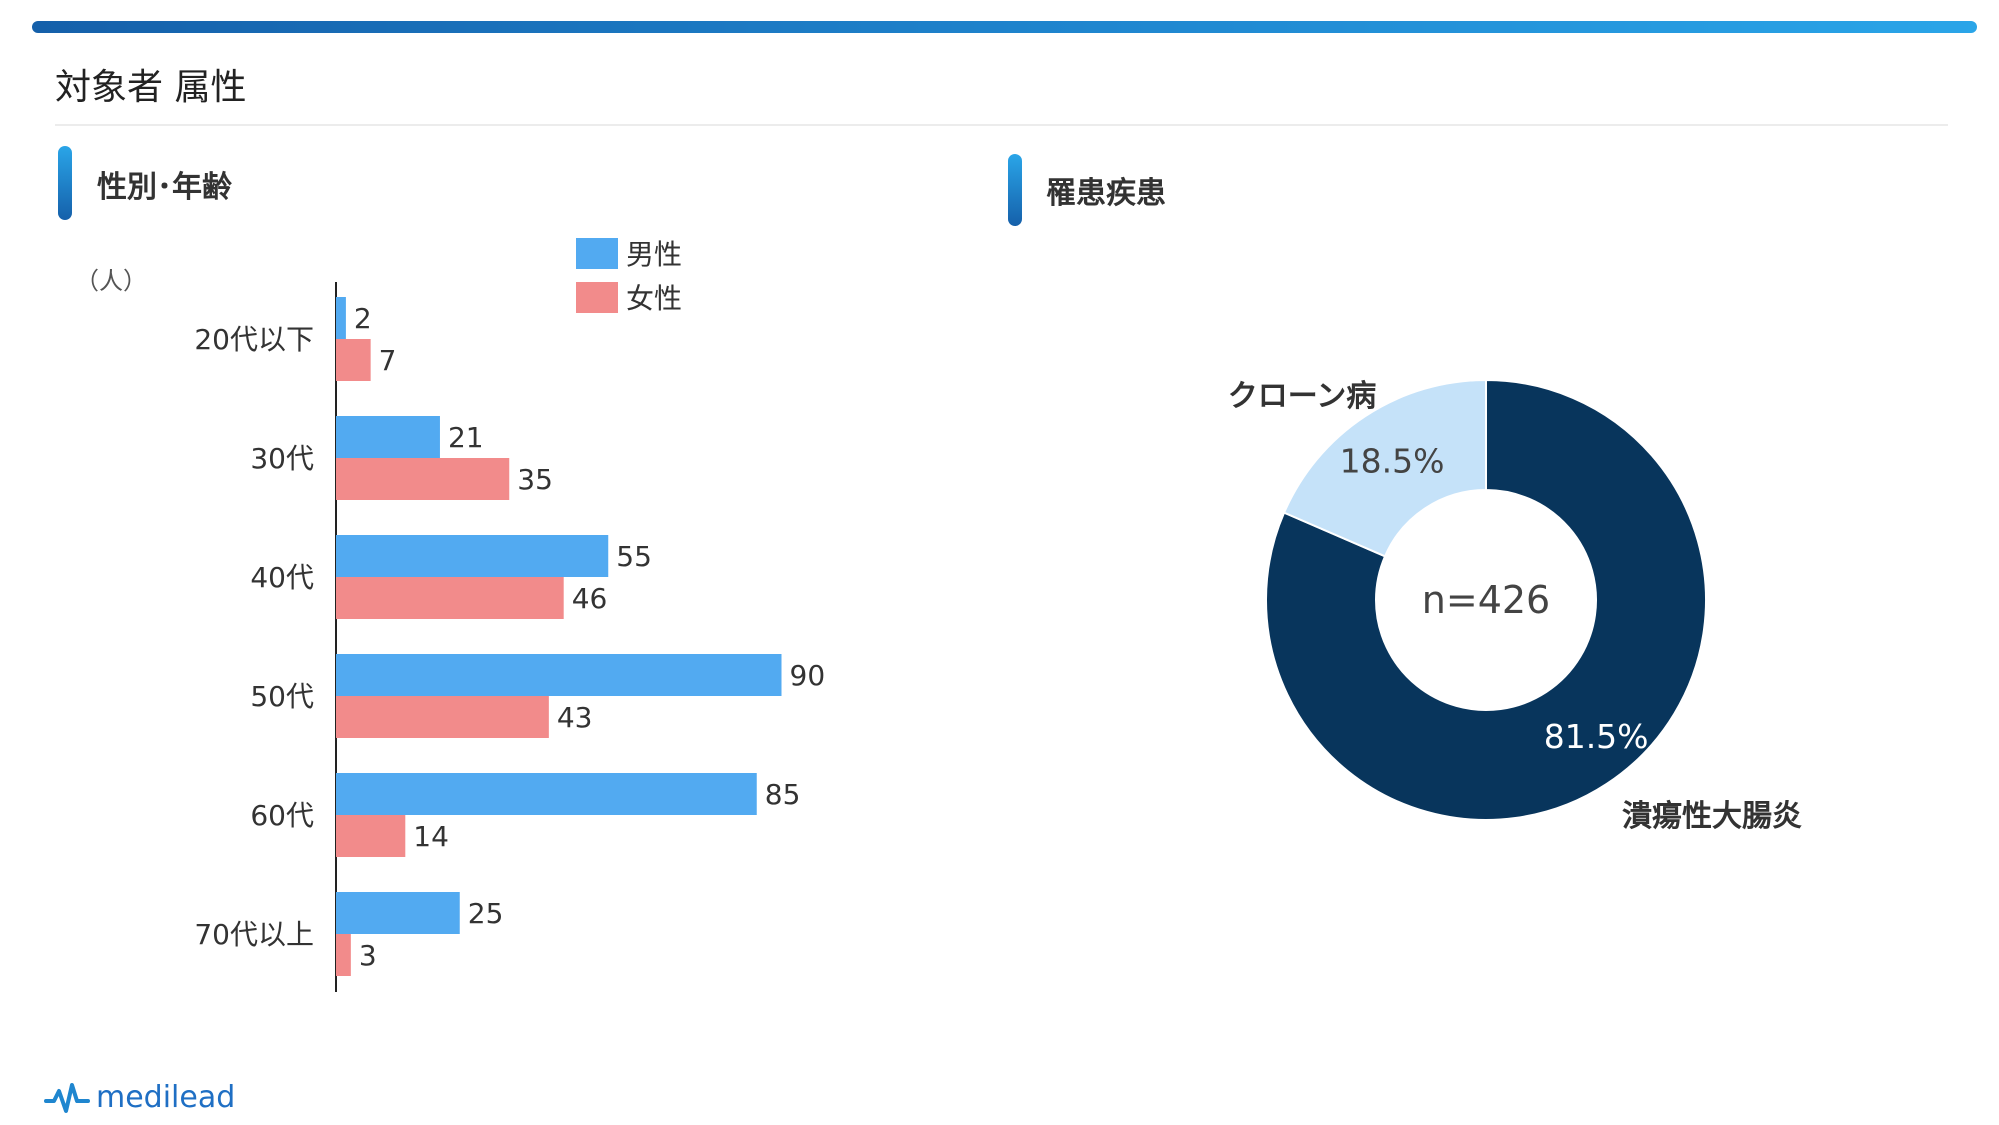 This screenshot has width=1999, height=1125. Describe the element at coordinates (388, 360) in the screenshot. I see `data-label-female: 7` at that location.